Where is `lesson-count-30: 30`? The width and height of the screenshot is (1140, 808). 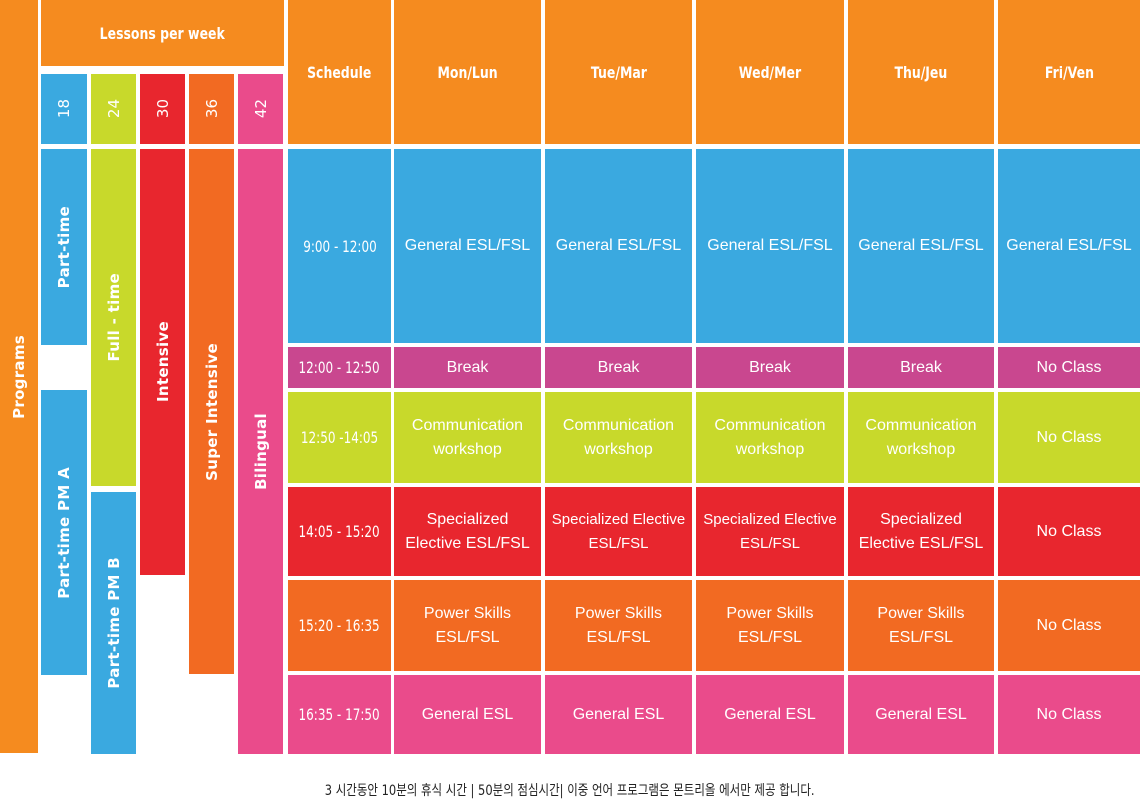 lesson-count-30: 30 is located at coordinates (162, 109).